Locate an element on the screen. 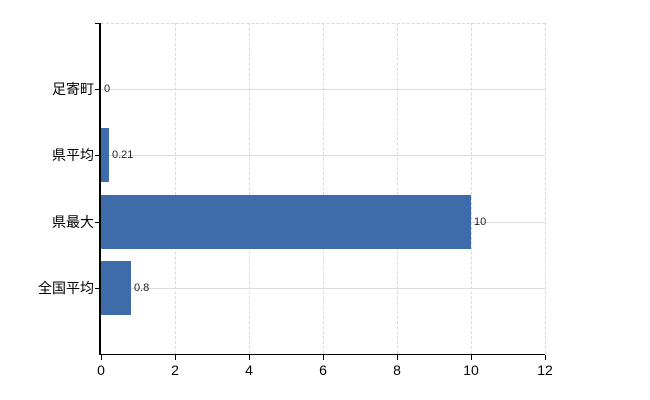 This screenshot has height=400, width=650. y-axis-line is located at coordinates (100, 189).